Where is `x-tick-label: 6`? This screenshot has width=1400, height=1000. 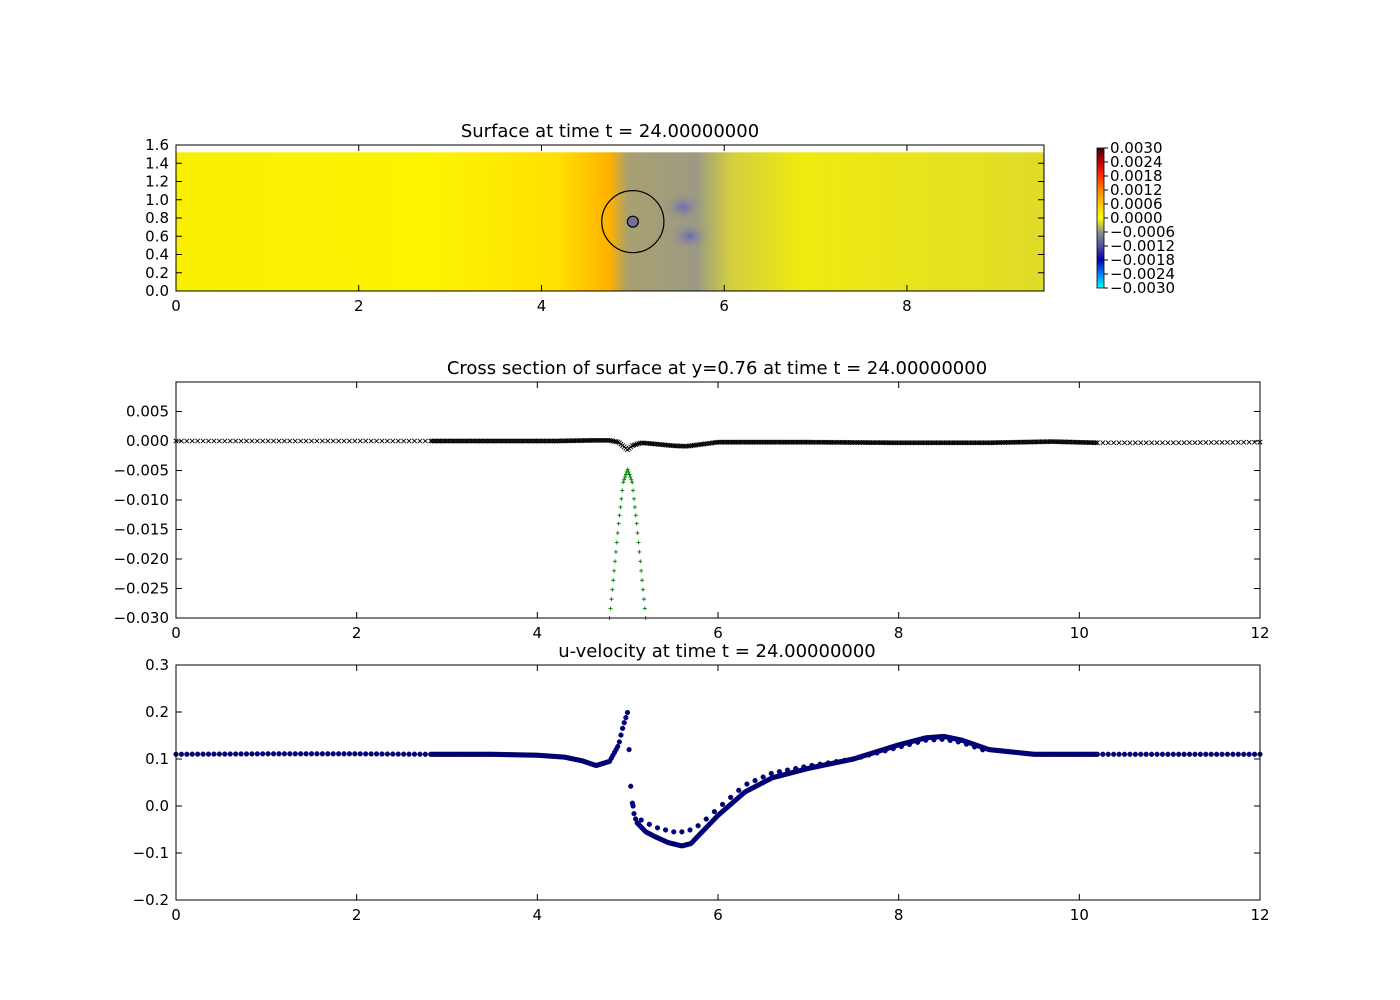
x-tick-label: 6 is located at coordinates (718, 915).